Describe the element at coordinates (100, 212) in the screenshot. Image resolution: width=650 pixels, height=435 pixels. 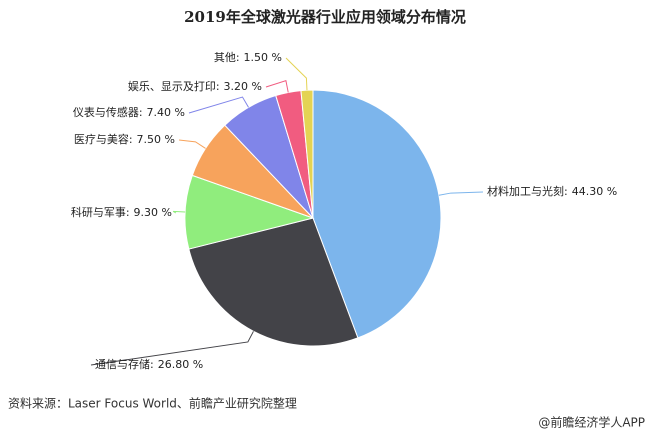
I see `category-label: 科研与军事:` at that location.